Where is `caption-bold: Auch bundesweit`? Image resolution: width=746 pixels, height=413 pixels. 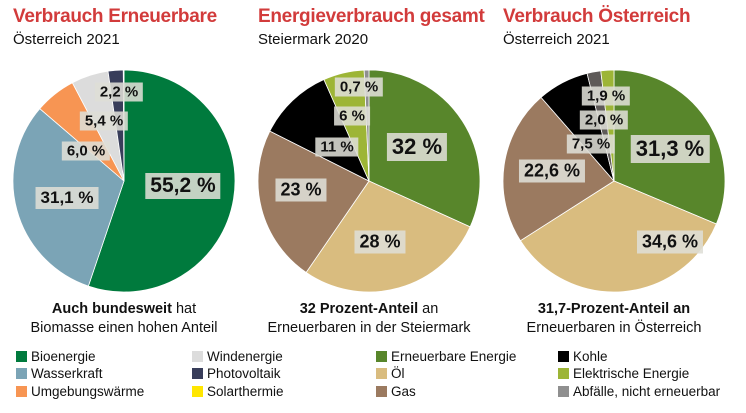
caption-bold: Auch bundesweit is located at coordinates (111, 309).